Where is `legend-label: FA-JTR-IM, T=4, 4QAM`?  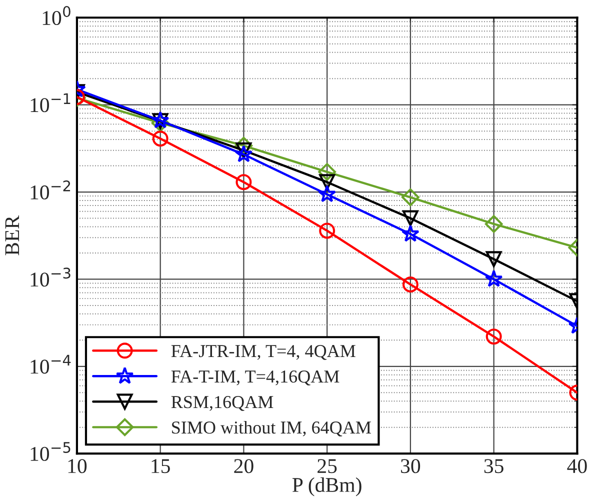
legend-label: FA-JTR-IM, T=4, 4QAM is located at coordinates (263, 352).